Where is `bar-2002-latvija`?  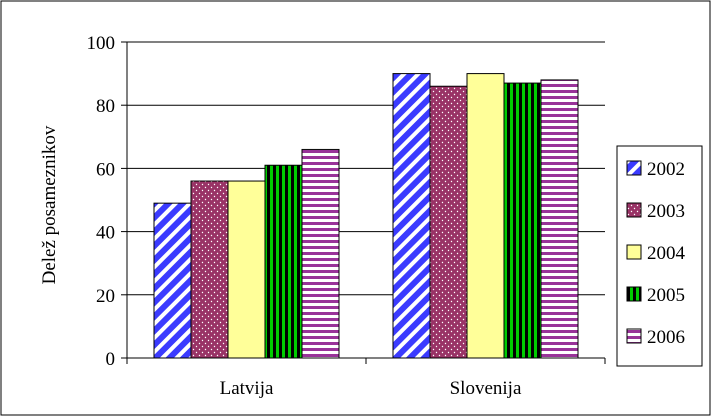 bar-2002-latvija is located at coordinates (172, 280).